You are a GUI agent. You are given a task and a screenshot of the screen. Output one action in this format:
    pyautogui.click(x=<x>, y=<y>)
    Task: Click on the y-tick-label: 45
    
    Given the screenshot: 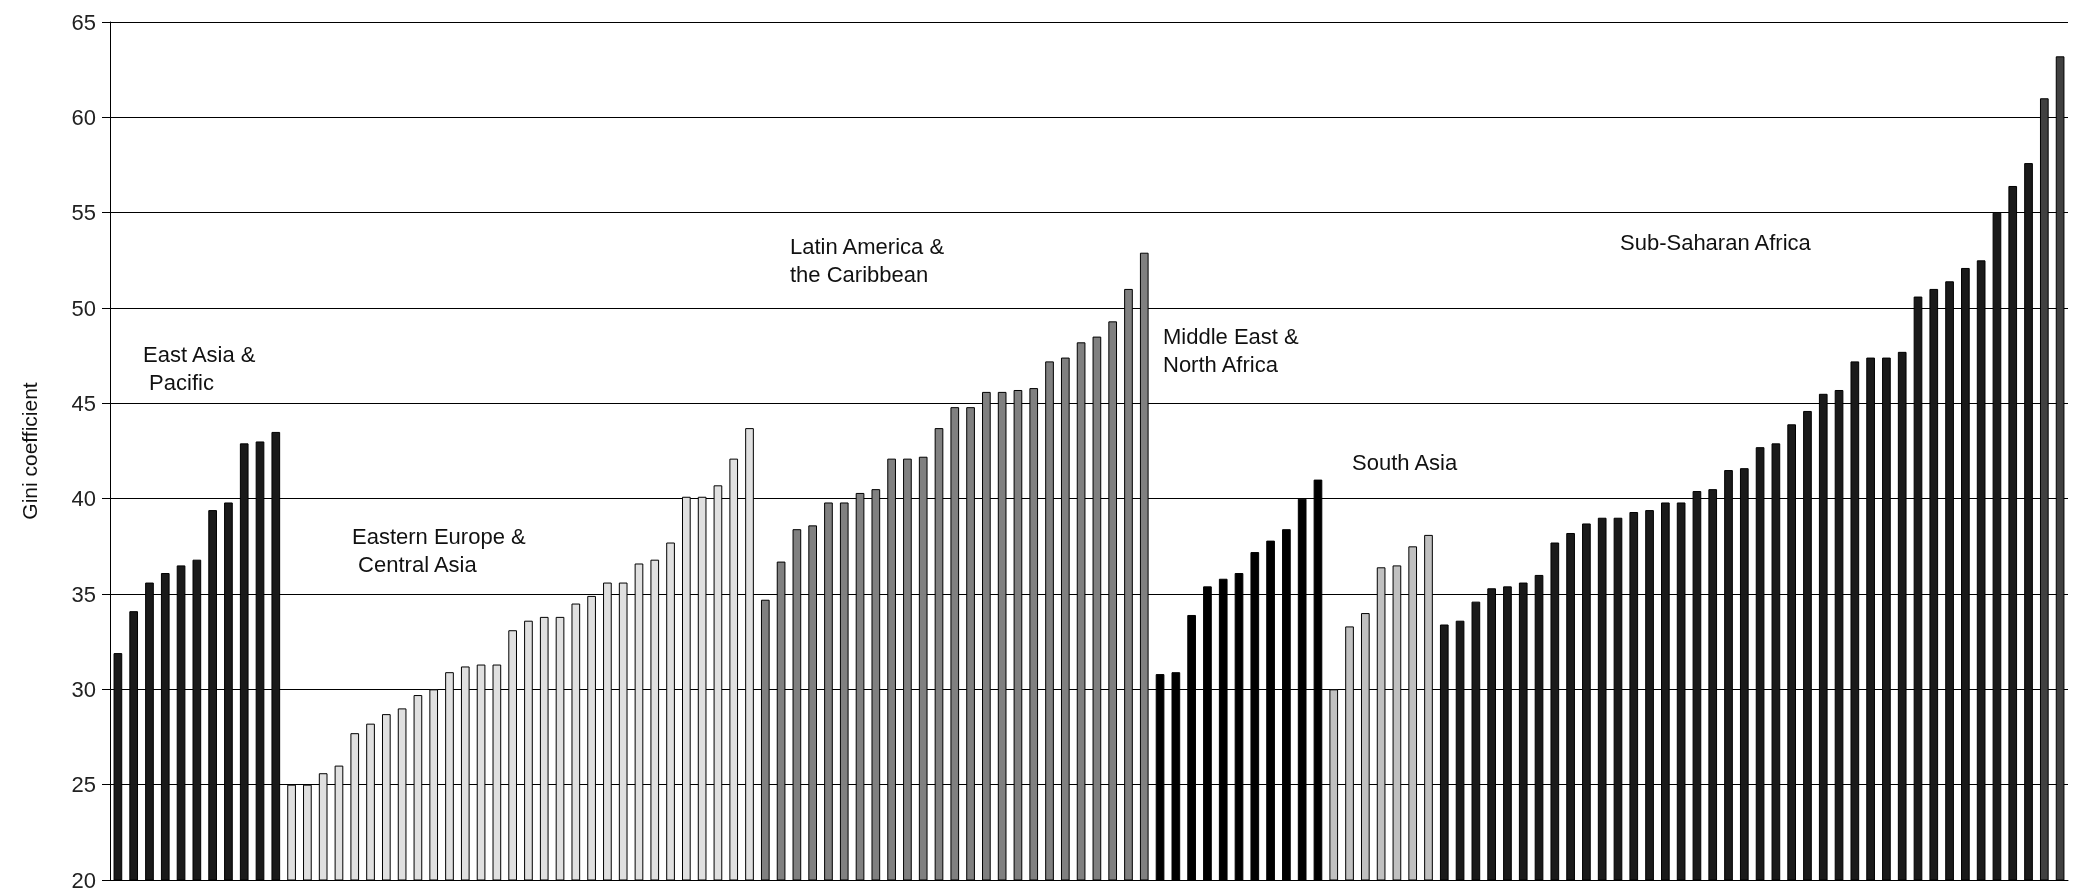 What is the action you would take?
    pyautogui.click(x=83, y=403)
    